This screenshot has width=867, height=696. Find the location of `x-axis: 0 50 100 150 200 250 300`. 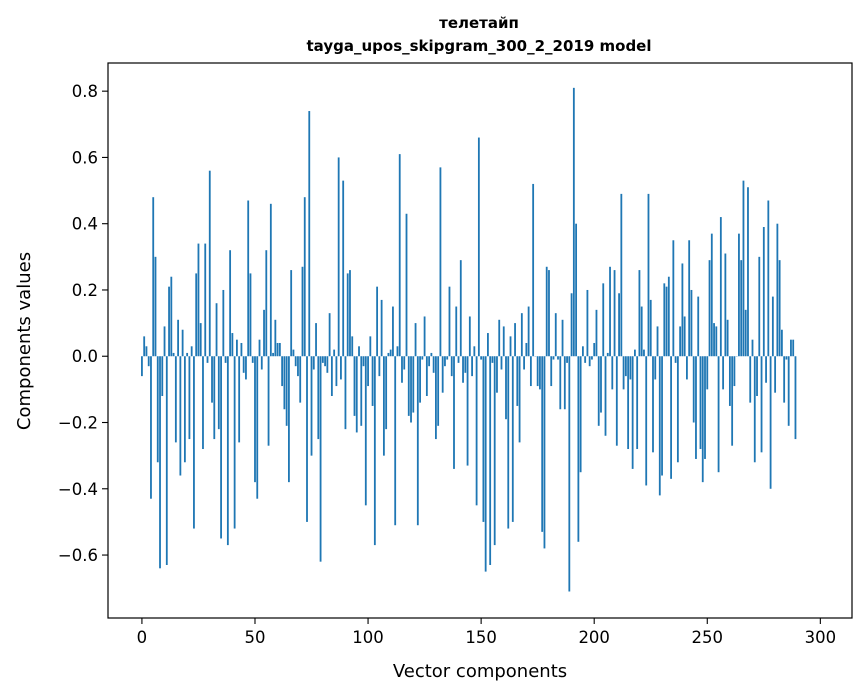

x-axis: 0 50 100 150 200 250 300 is located at coordinates (486, 632).